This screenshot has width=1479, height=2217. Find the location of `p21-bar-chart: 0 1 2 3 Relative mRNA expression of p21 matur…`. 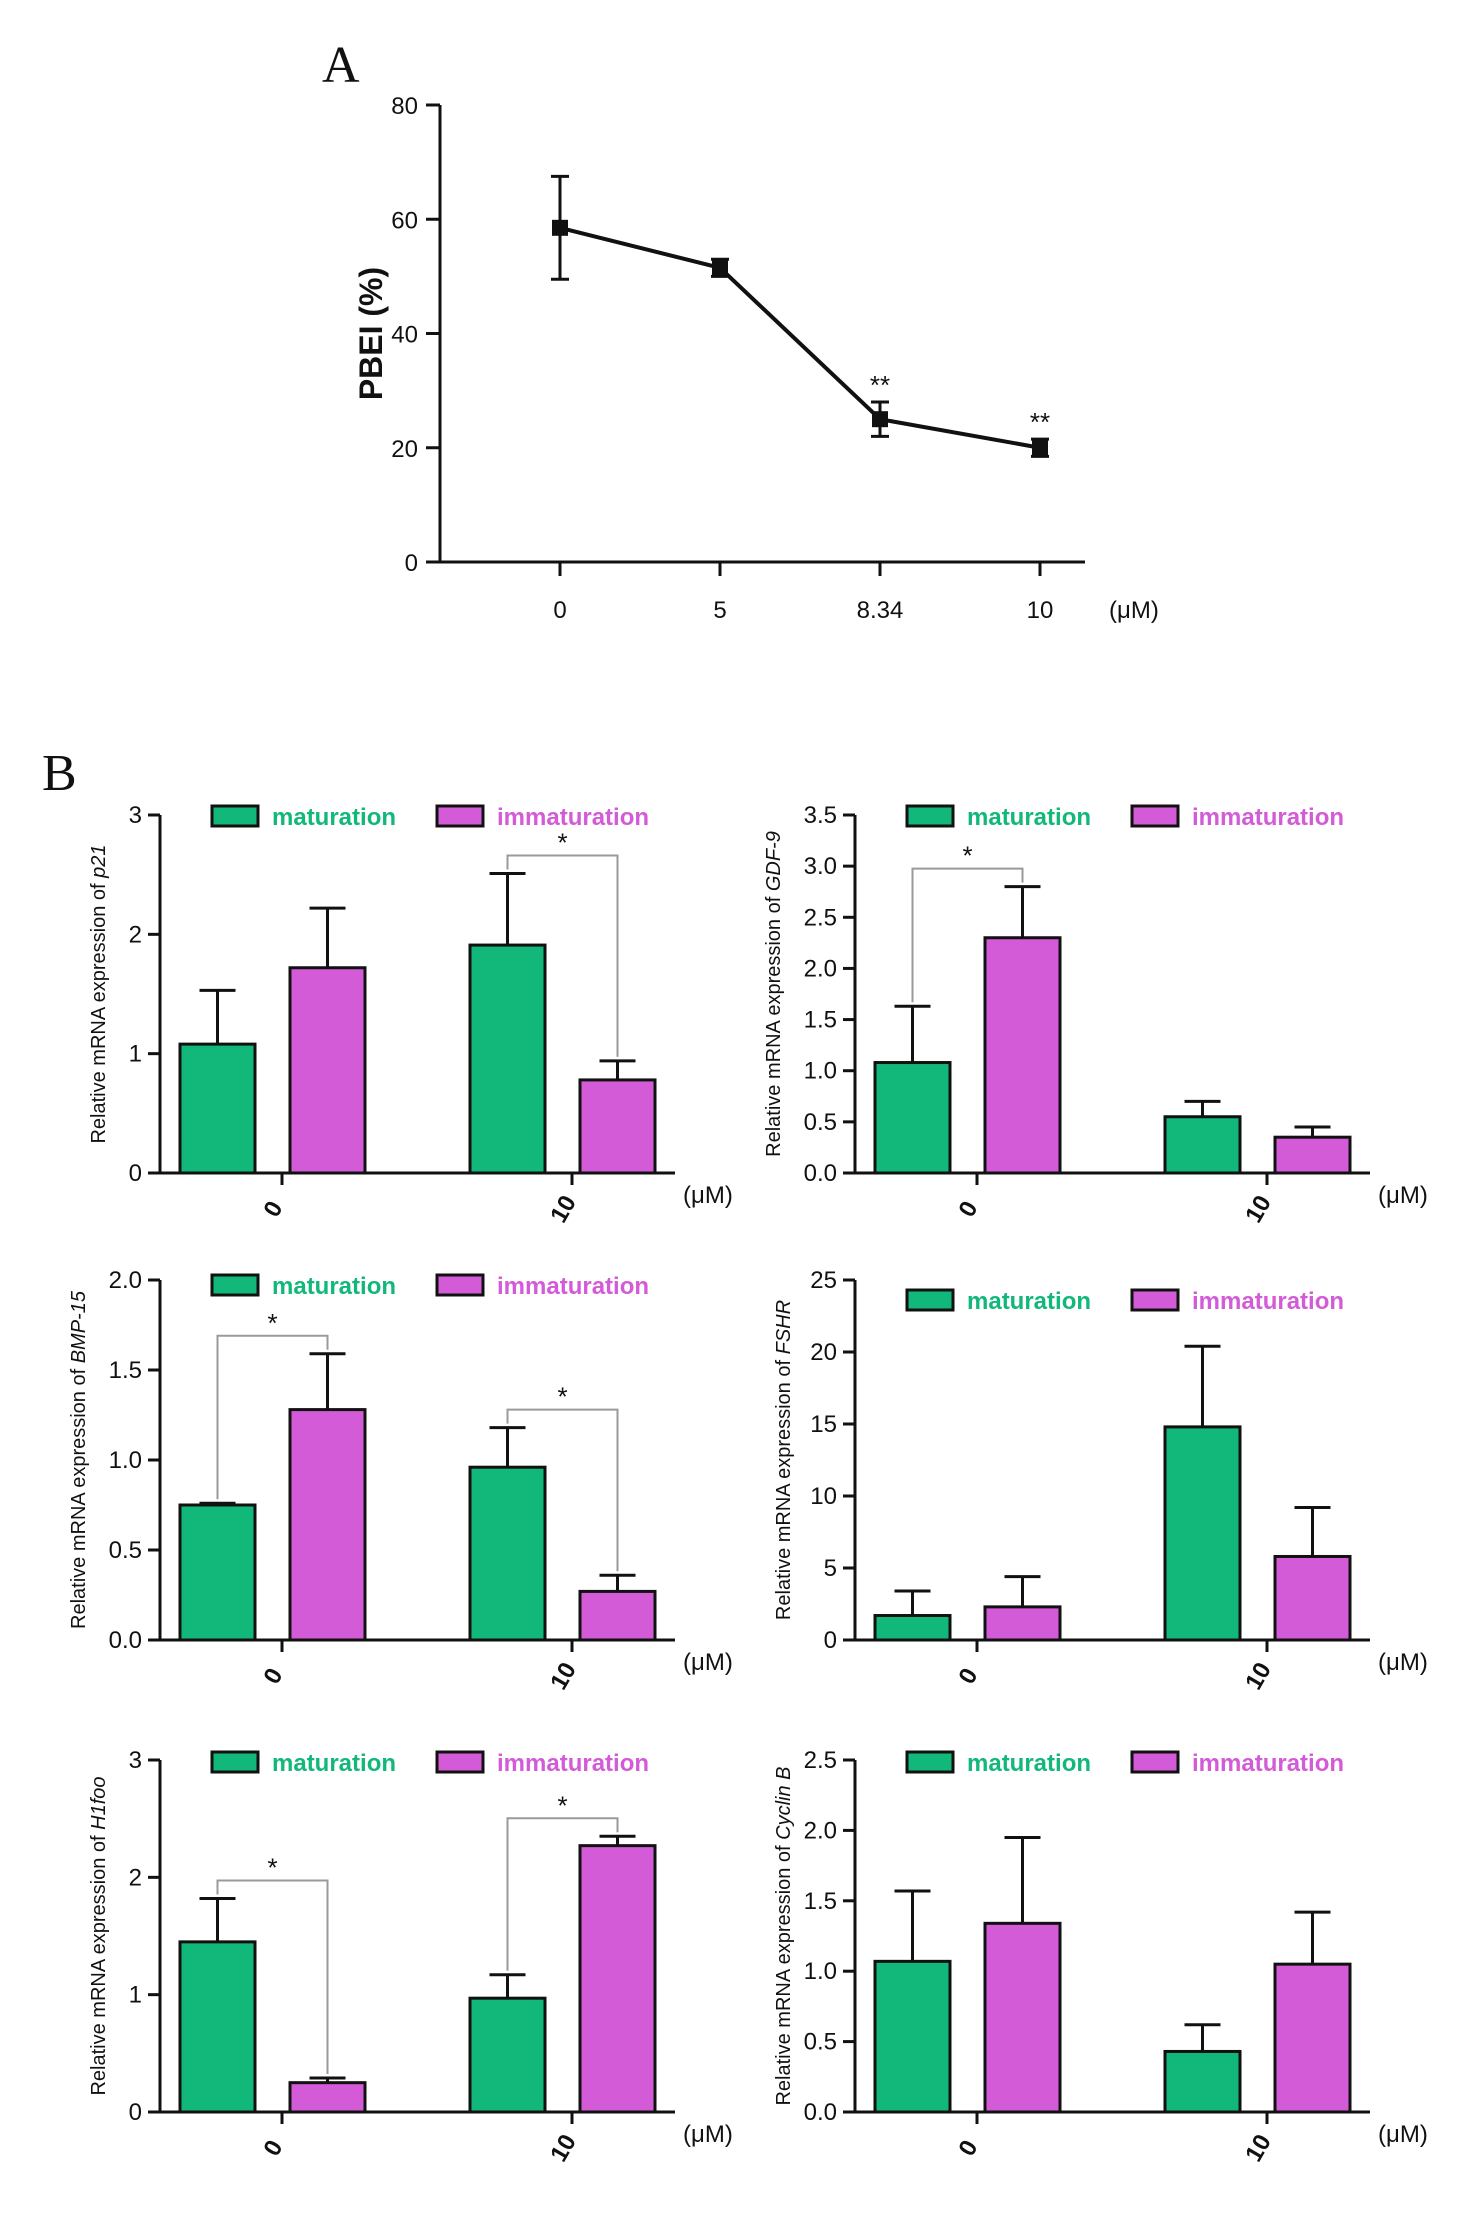

p21-bar-chart: 0 1 2 3 Relative mRNA expression of p21 matur… is located at coordinates (410, 1015).